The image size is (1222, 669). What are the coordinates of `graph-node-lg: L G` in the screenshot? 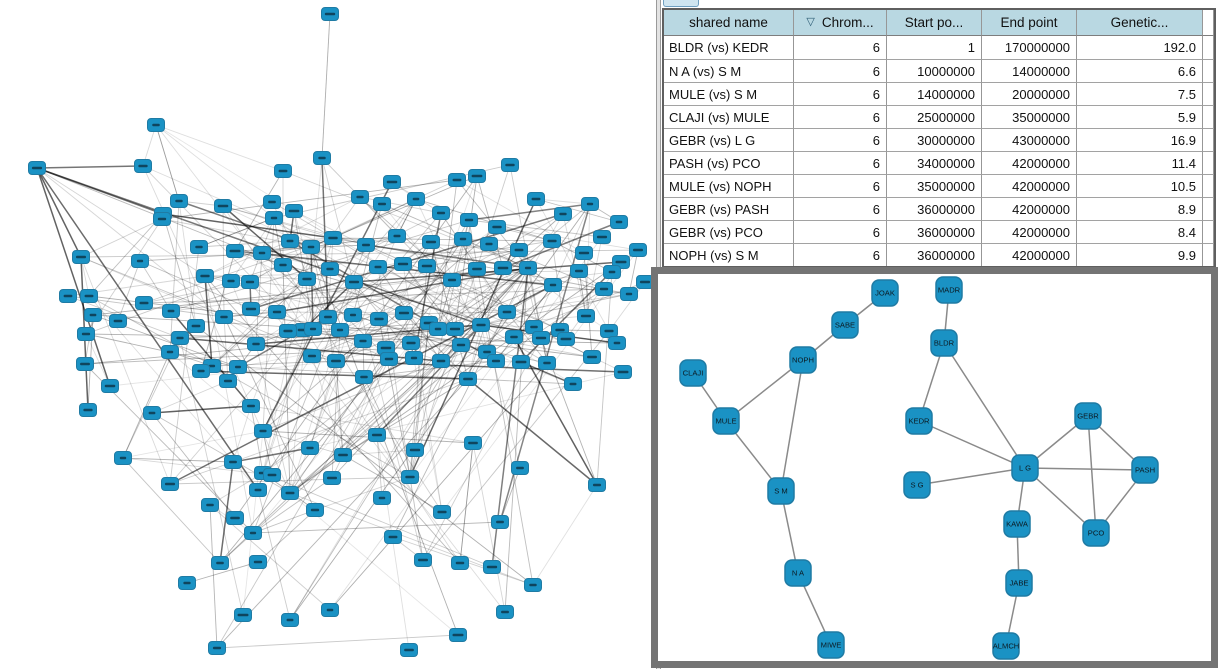 It's located at (1025, 468).